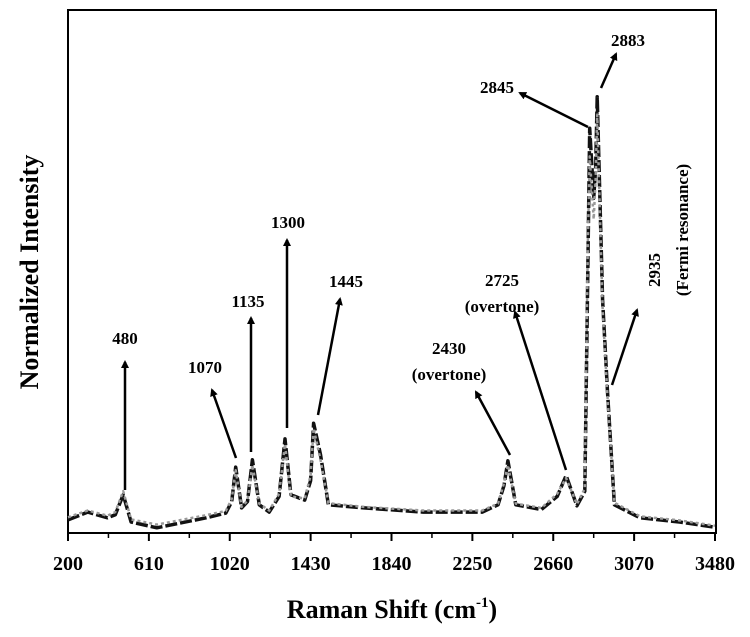 This screenshot has width=750, height=637. Describe the element at coordinates (68, 564) in the screenshot. I see `x-tick-label: 200` at that location.